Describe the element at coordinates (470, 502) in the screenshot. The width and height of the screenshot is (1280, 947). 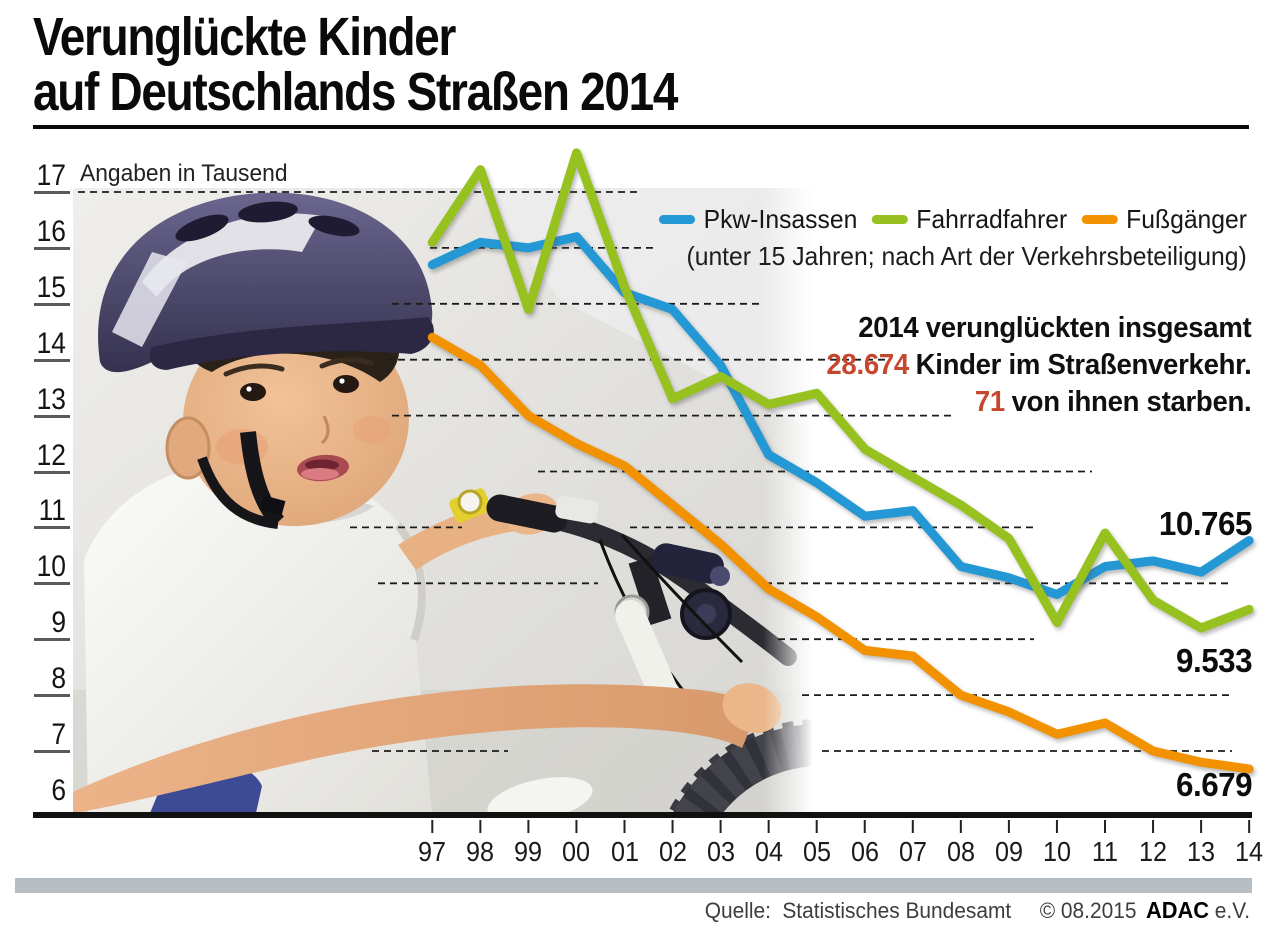
I see `watch-face` at that location.